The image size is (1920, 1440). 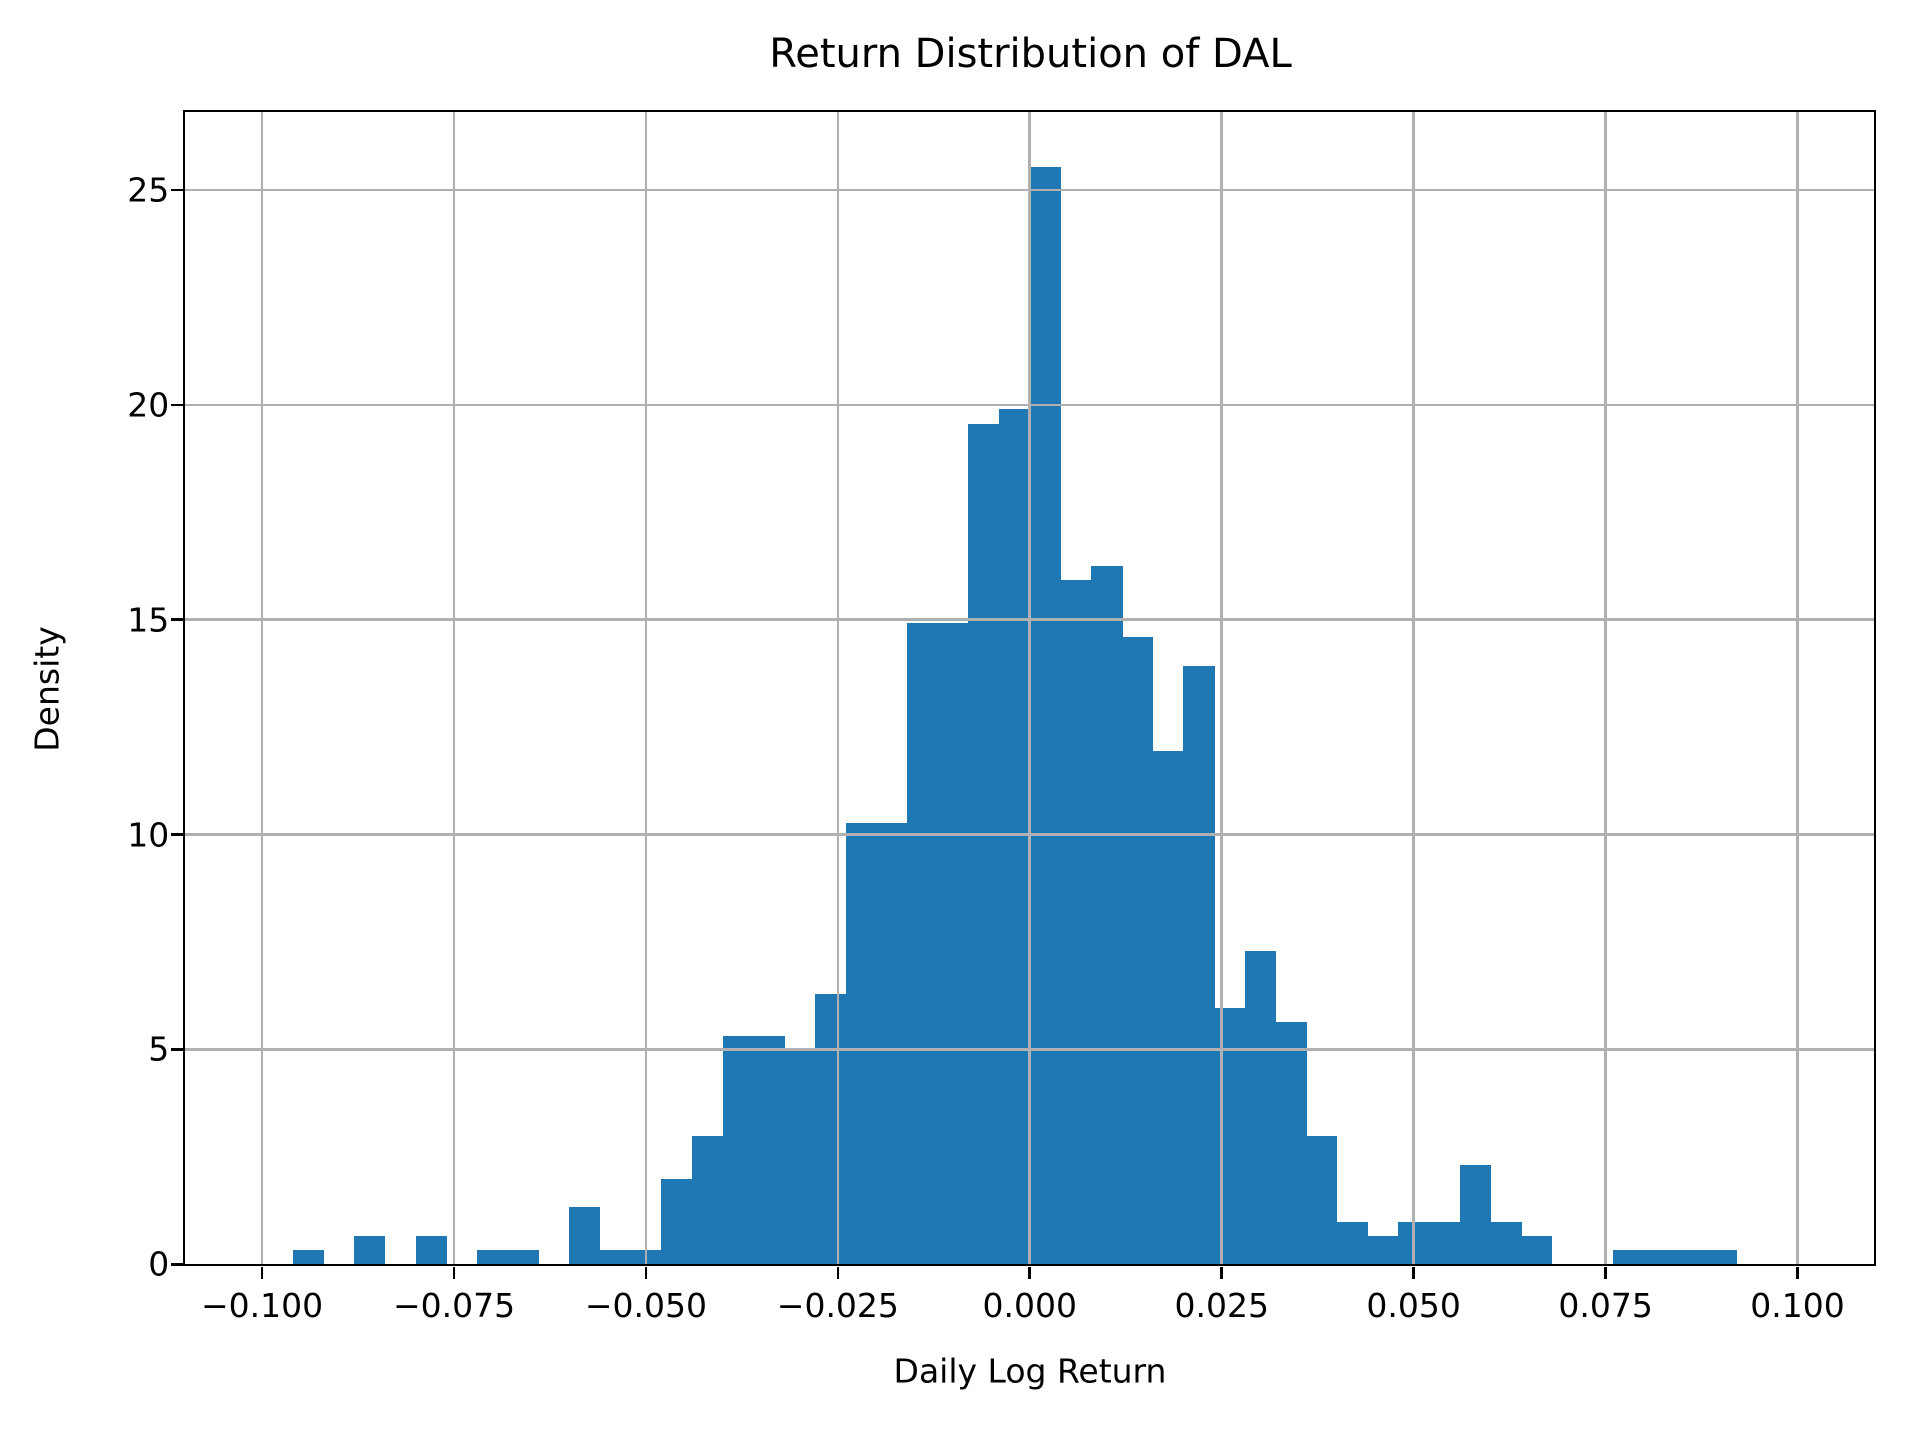 I want to click on y-tick-label: 20, so click(x=148, y=405).